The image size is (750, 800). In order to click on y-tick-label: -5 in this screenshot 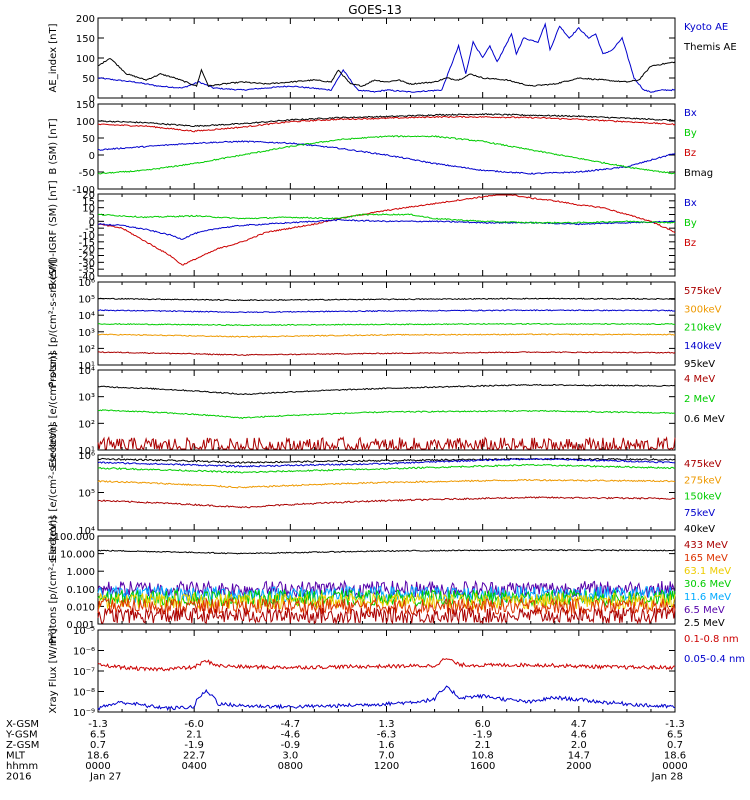, I will do `click(90, 229)`.